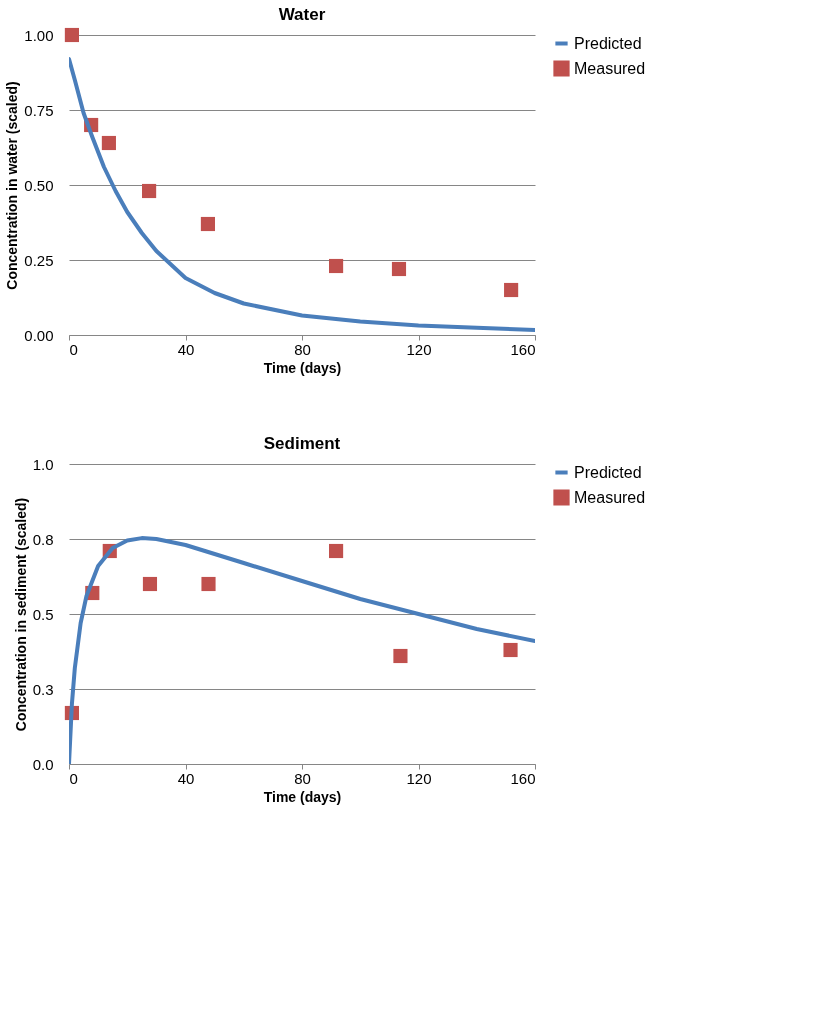  I want to click on y-tick-label: 0.25, so click(39, 260).